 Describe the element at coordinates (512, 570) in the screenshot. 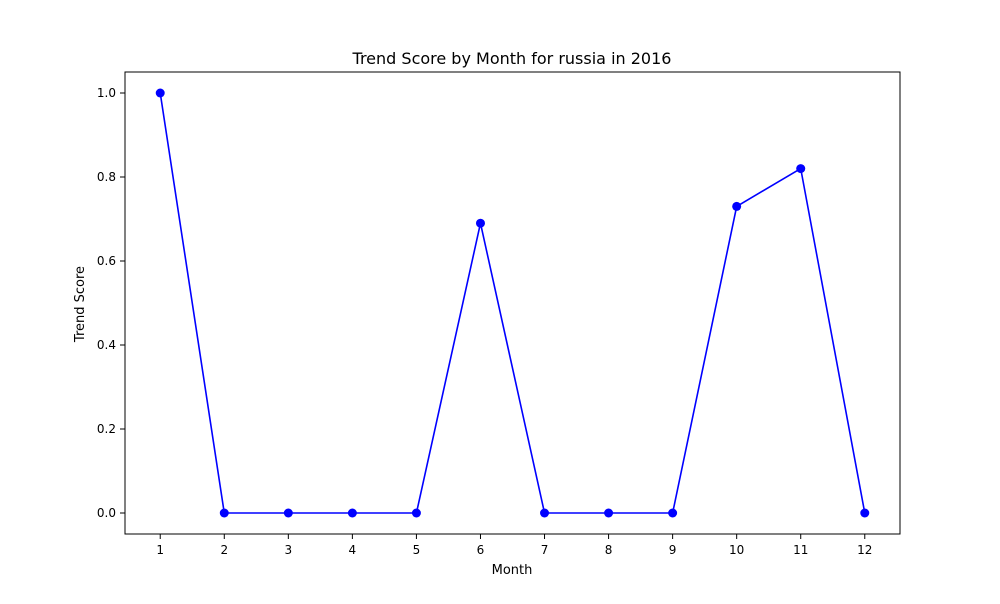

I see `x-axis-label: Month` at that location.